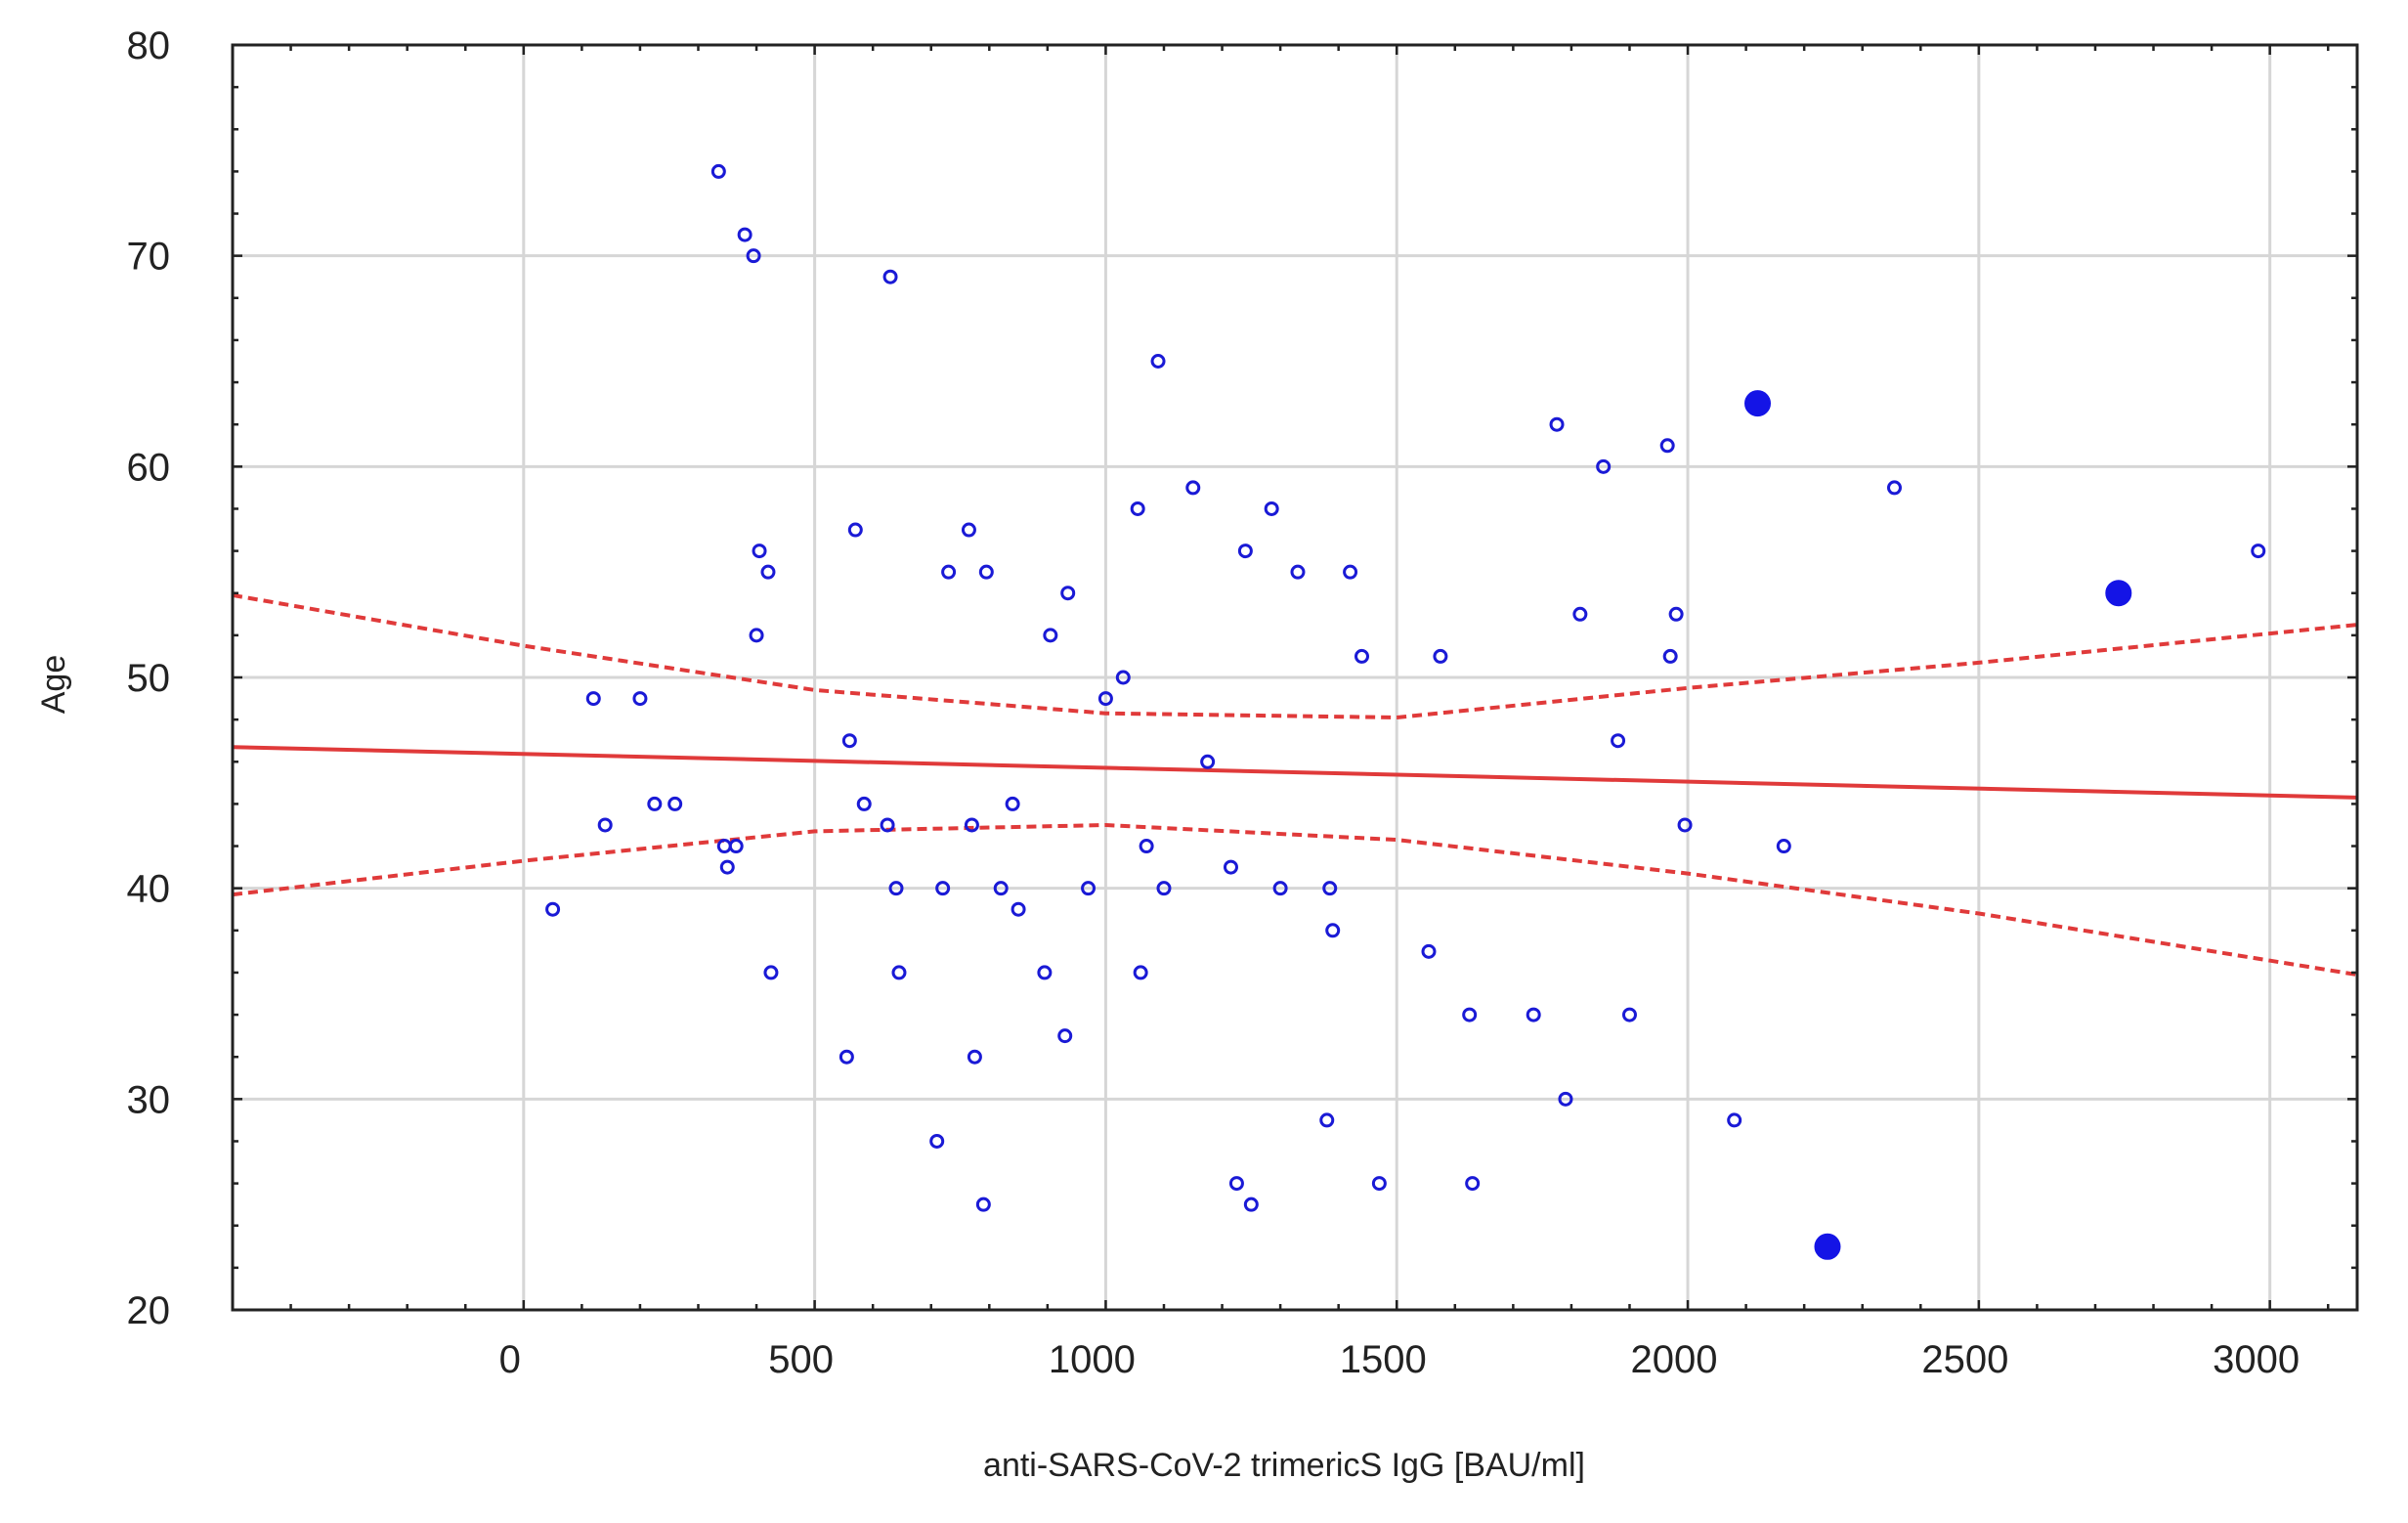 This screenshot has width=2408, height=1523. What do you see at coordinates (149, 1099) in the screenshot?
I see `y-tick-label: 30` at bounding box center [149, 1099].